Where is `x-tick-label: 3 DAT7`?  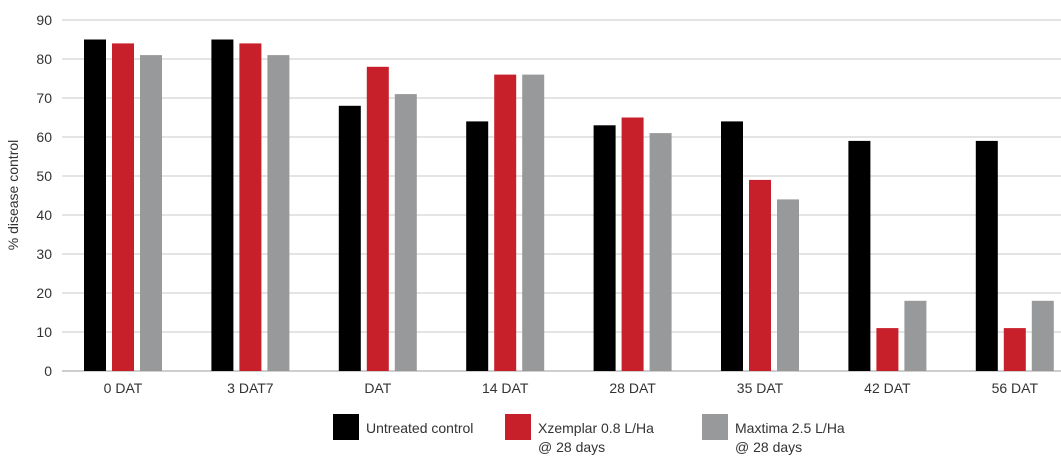 x-tick-label: 3 DAT7 is located at coordinates (250, 388).